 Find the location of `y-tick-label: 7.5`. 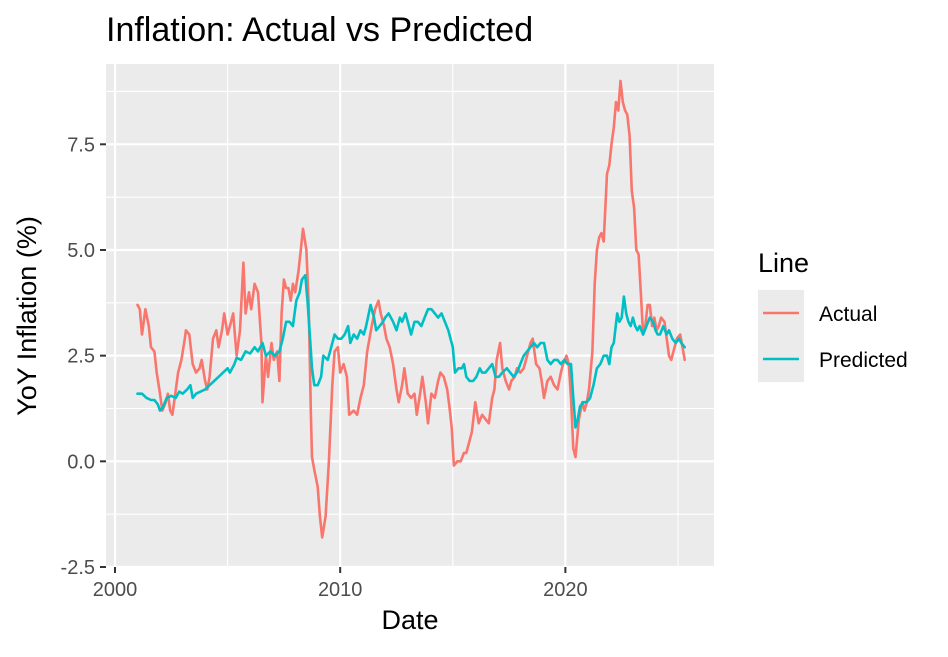

y-tick-label: 7.5 is located at coordinates (81, 145).